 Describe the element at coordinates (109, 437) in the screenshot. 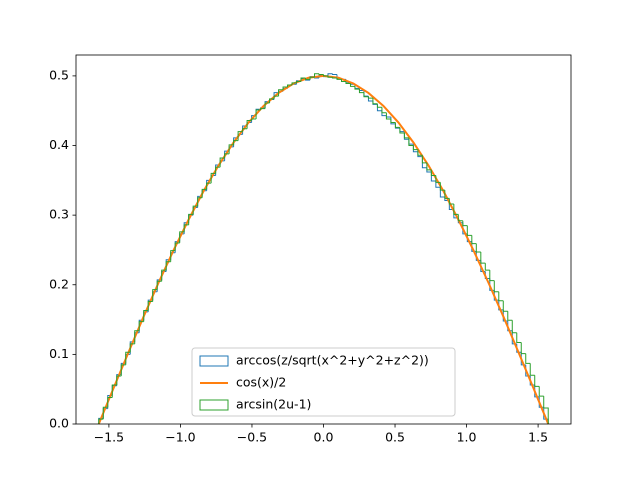

I see `x-tick-label: −1.5` at that location.